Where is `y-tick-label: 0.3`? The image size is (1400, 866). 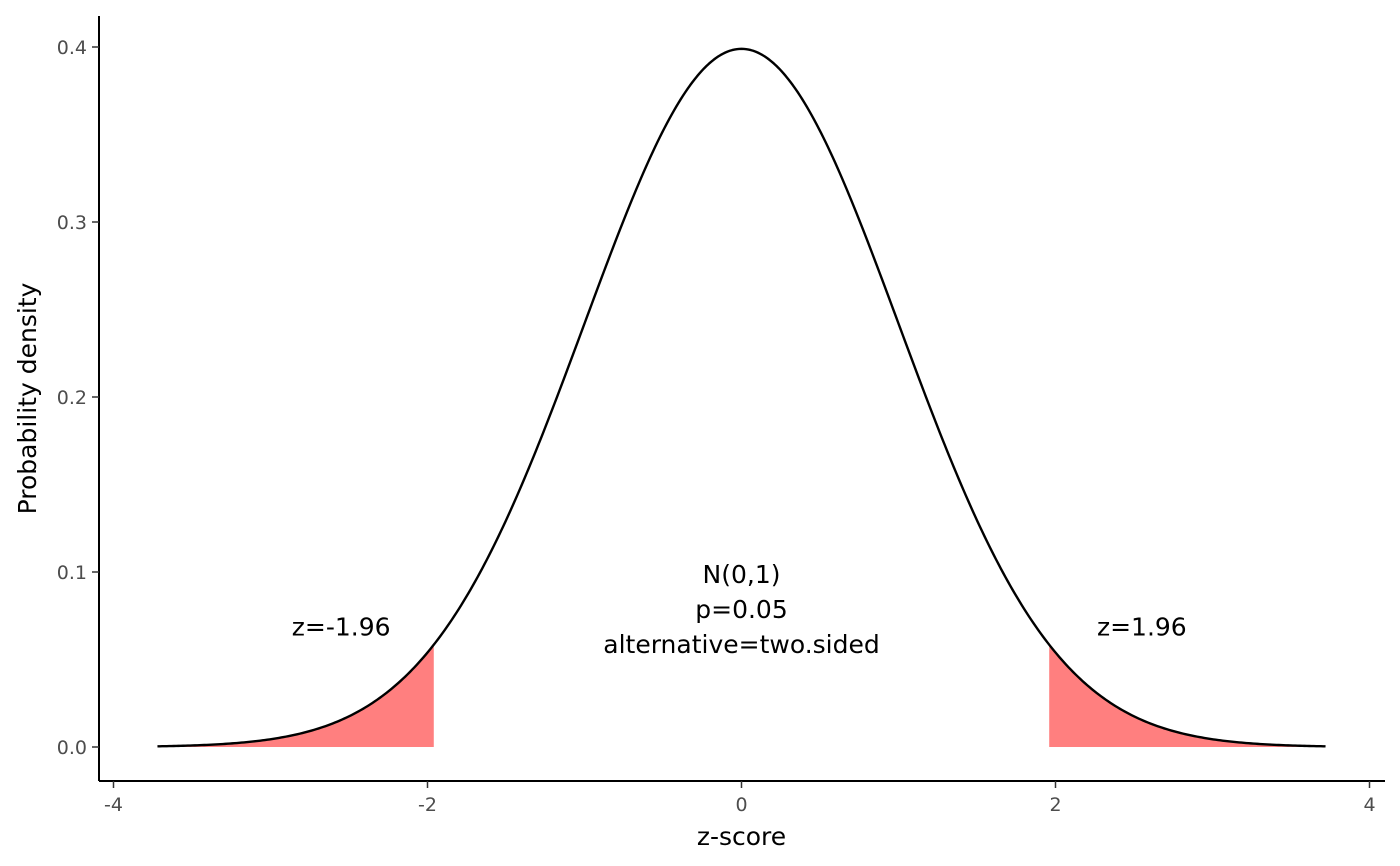 y-tick-label: 0.3 is located at coordinates (72, 223).